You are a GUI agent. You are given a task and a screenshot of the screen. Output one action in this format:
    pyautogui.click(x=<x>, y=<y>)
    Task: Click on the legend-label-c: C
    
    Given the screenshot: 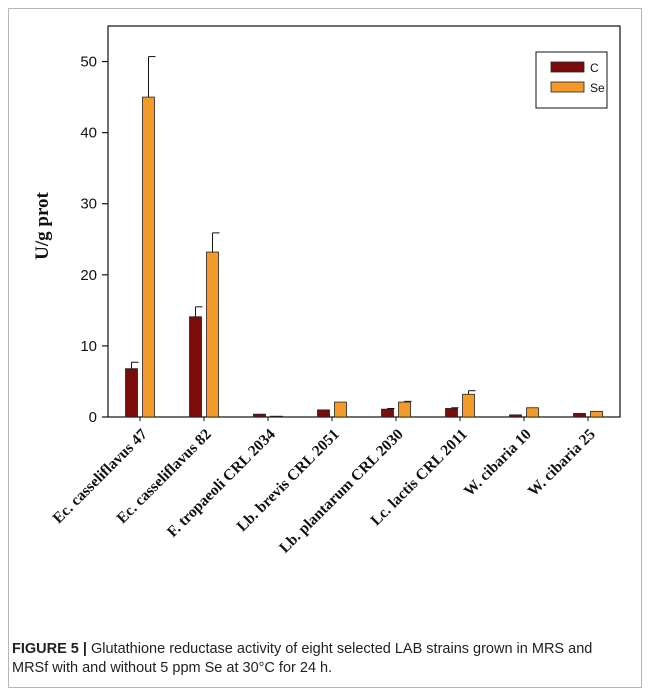 What is the action you would take?
    pyautogui.click(x=594, y=68)
    